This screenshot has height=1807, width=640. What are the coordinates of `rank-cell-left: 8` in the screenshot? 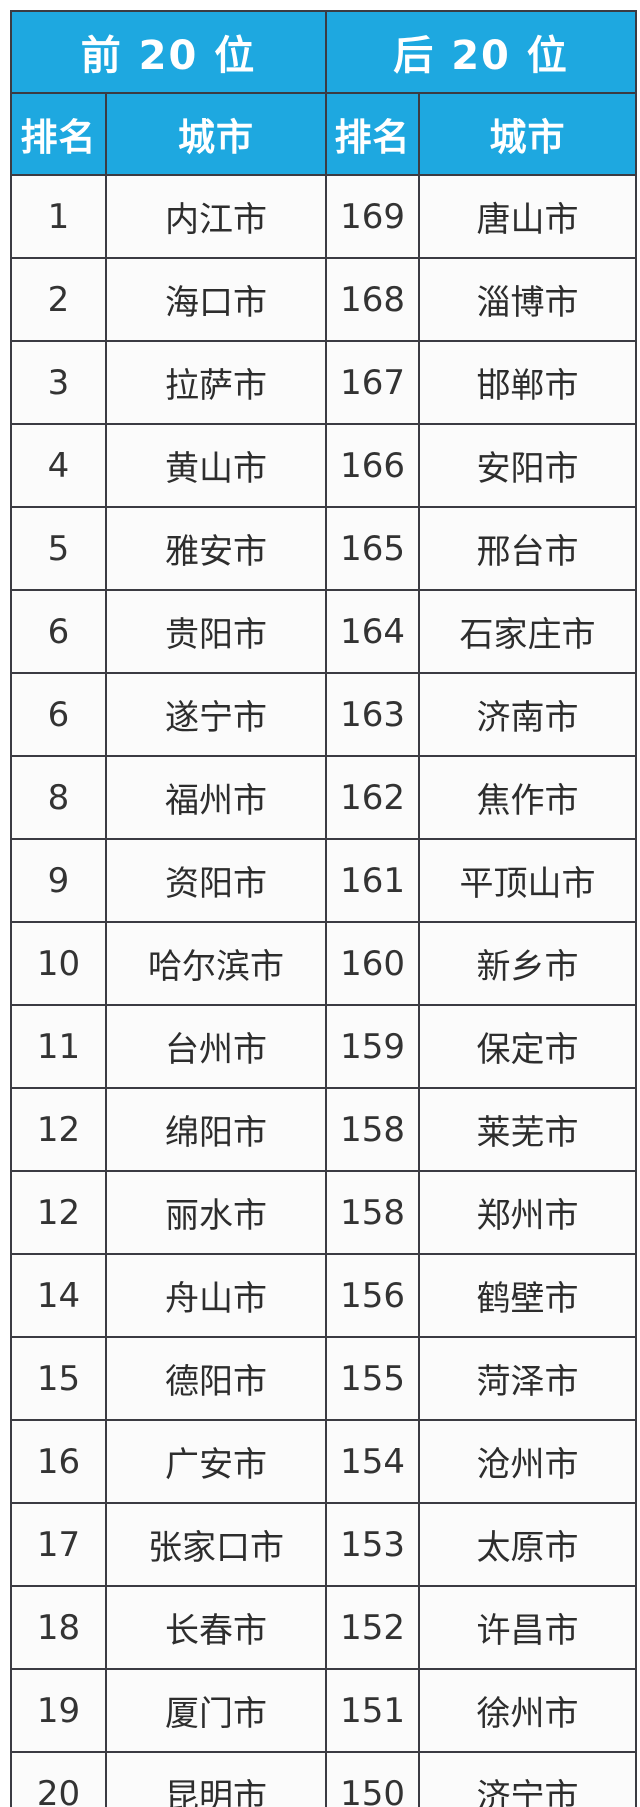 It's located at (58, 797).